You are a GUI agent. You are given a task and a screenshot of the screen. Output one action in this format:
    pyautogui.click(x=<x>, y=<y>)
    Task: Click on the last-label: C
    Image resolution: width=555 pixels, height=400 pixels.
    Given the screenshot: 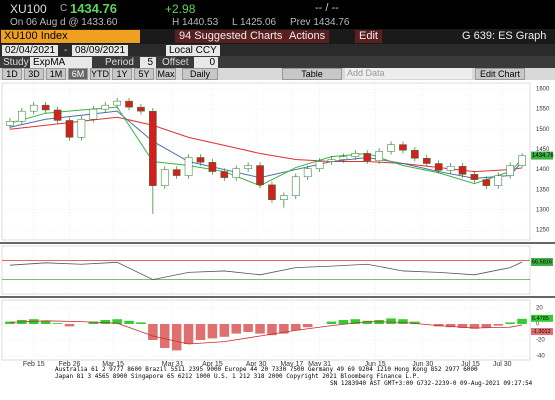 What is the action you would take?
    pyautogui.click(x=64, y=8)
    